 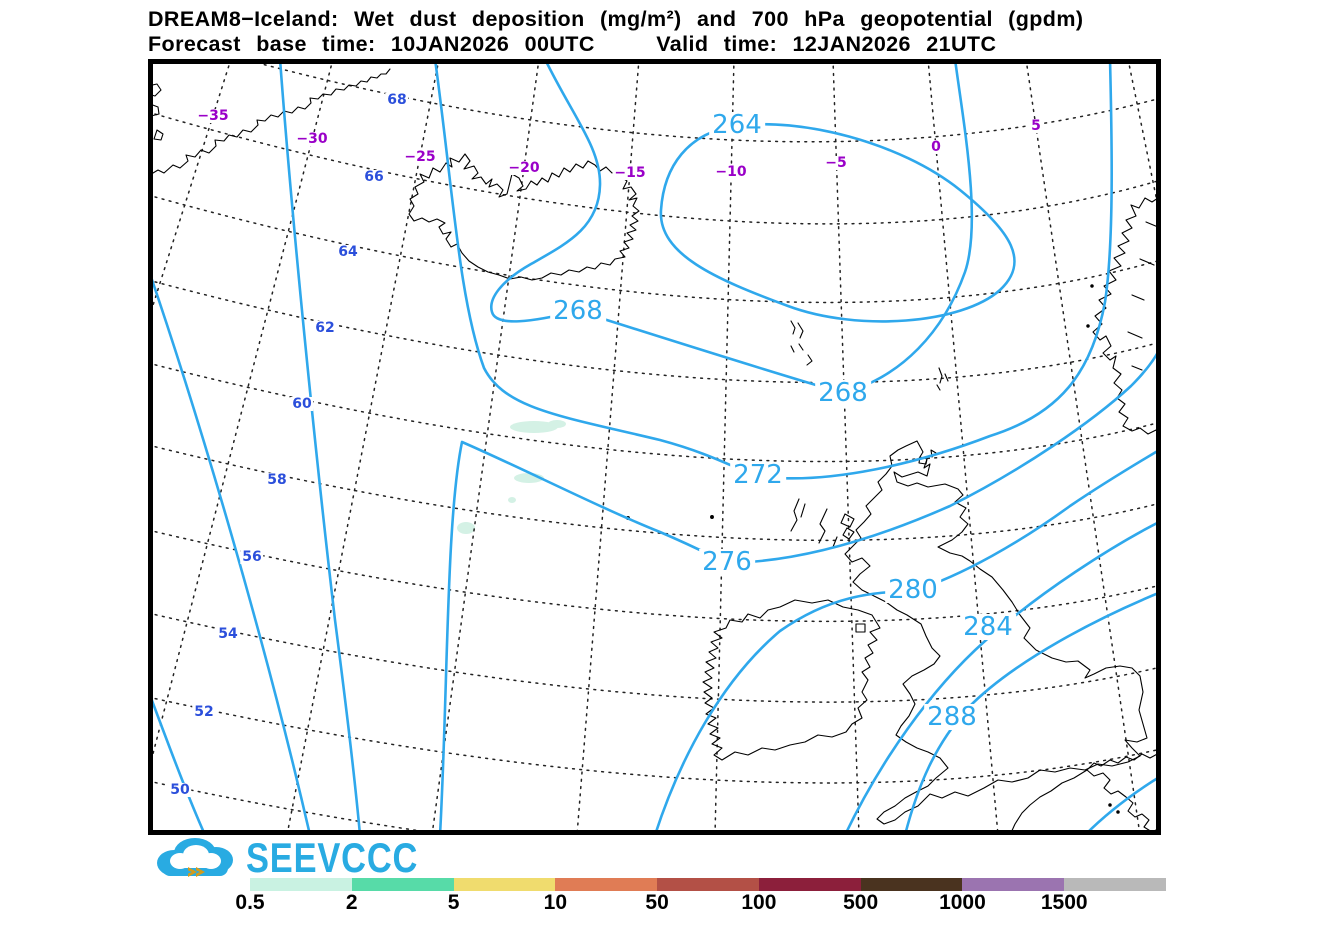 I want to click on longitude-label: −15, so click(x=630, y=173).